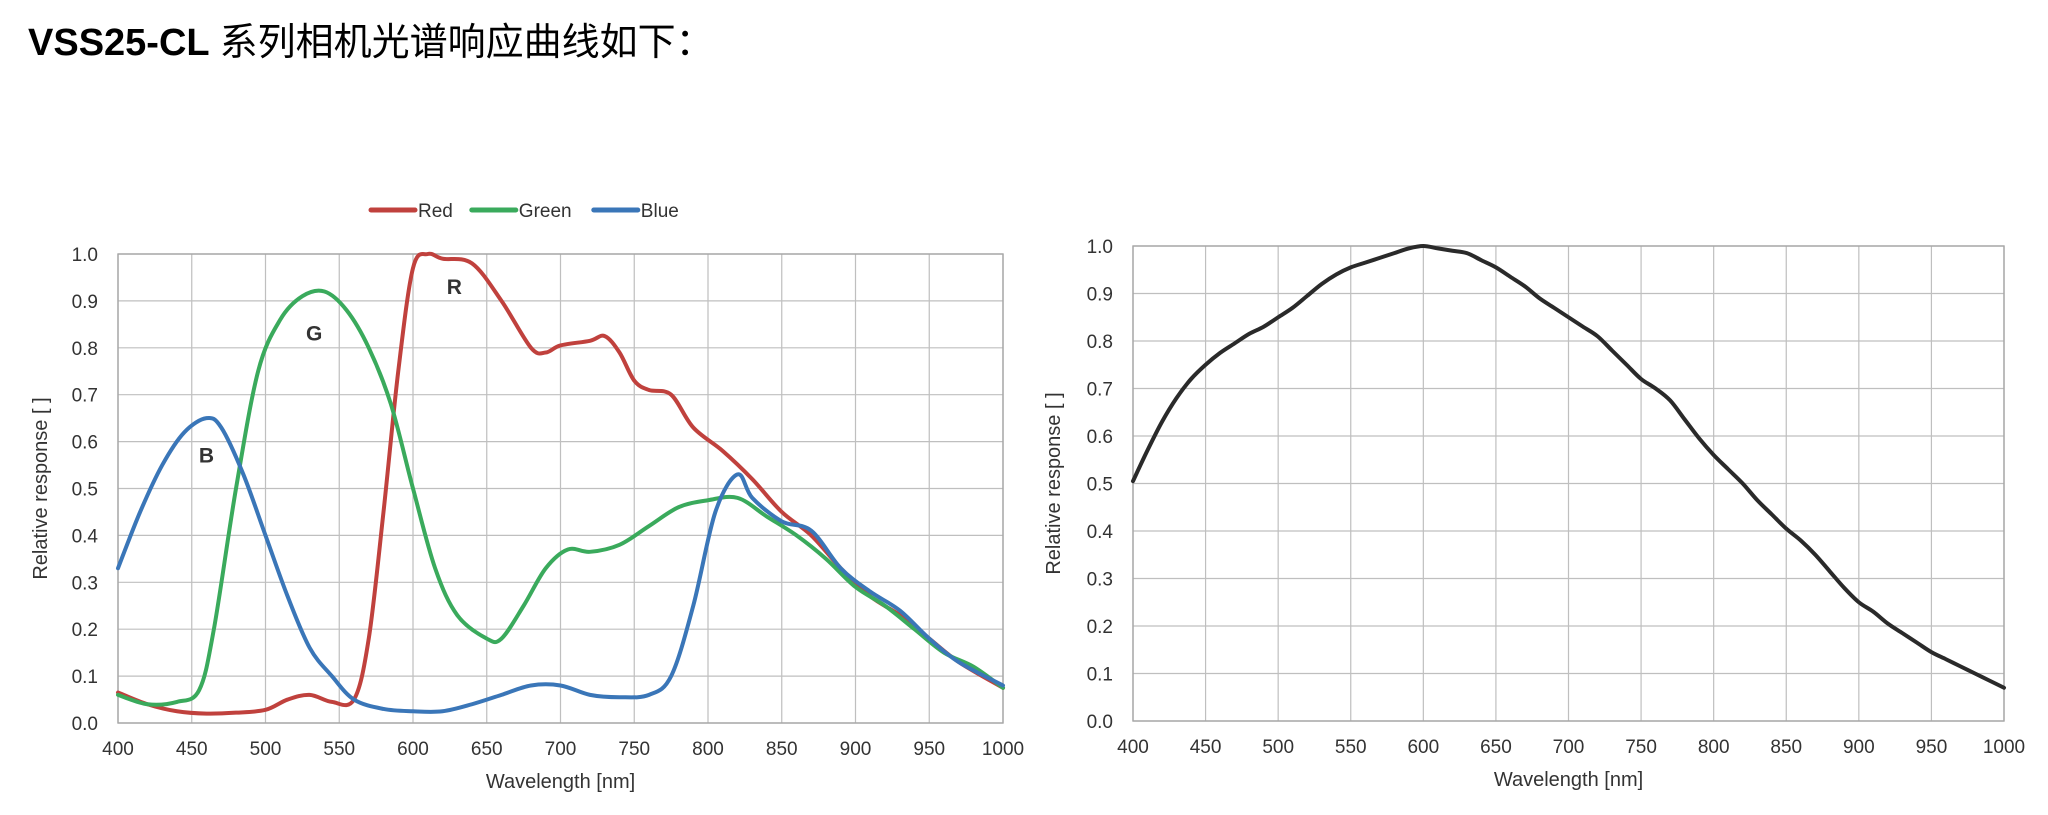 The height and width of the screenshot is (815, 2048). I want to click on left-chart-x-tick-label: 950, so click(929, 749).